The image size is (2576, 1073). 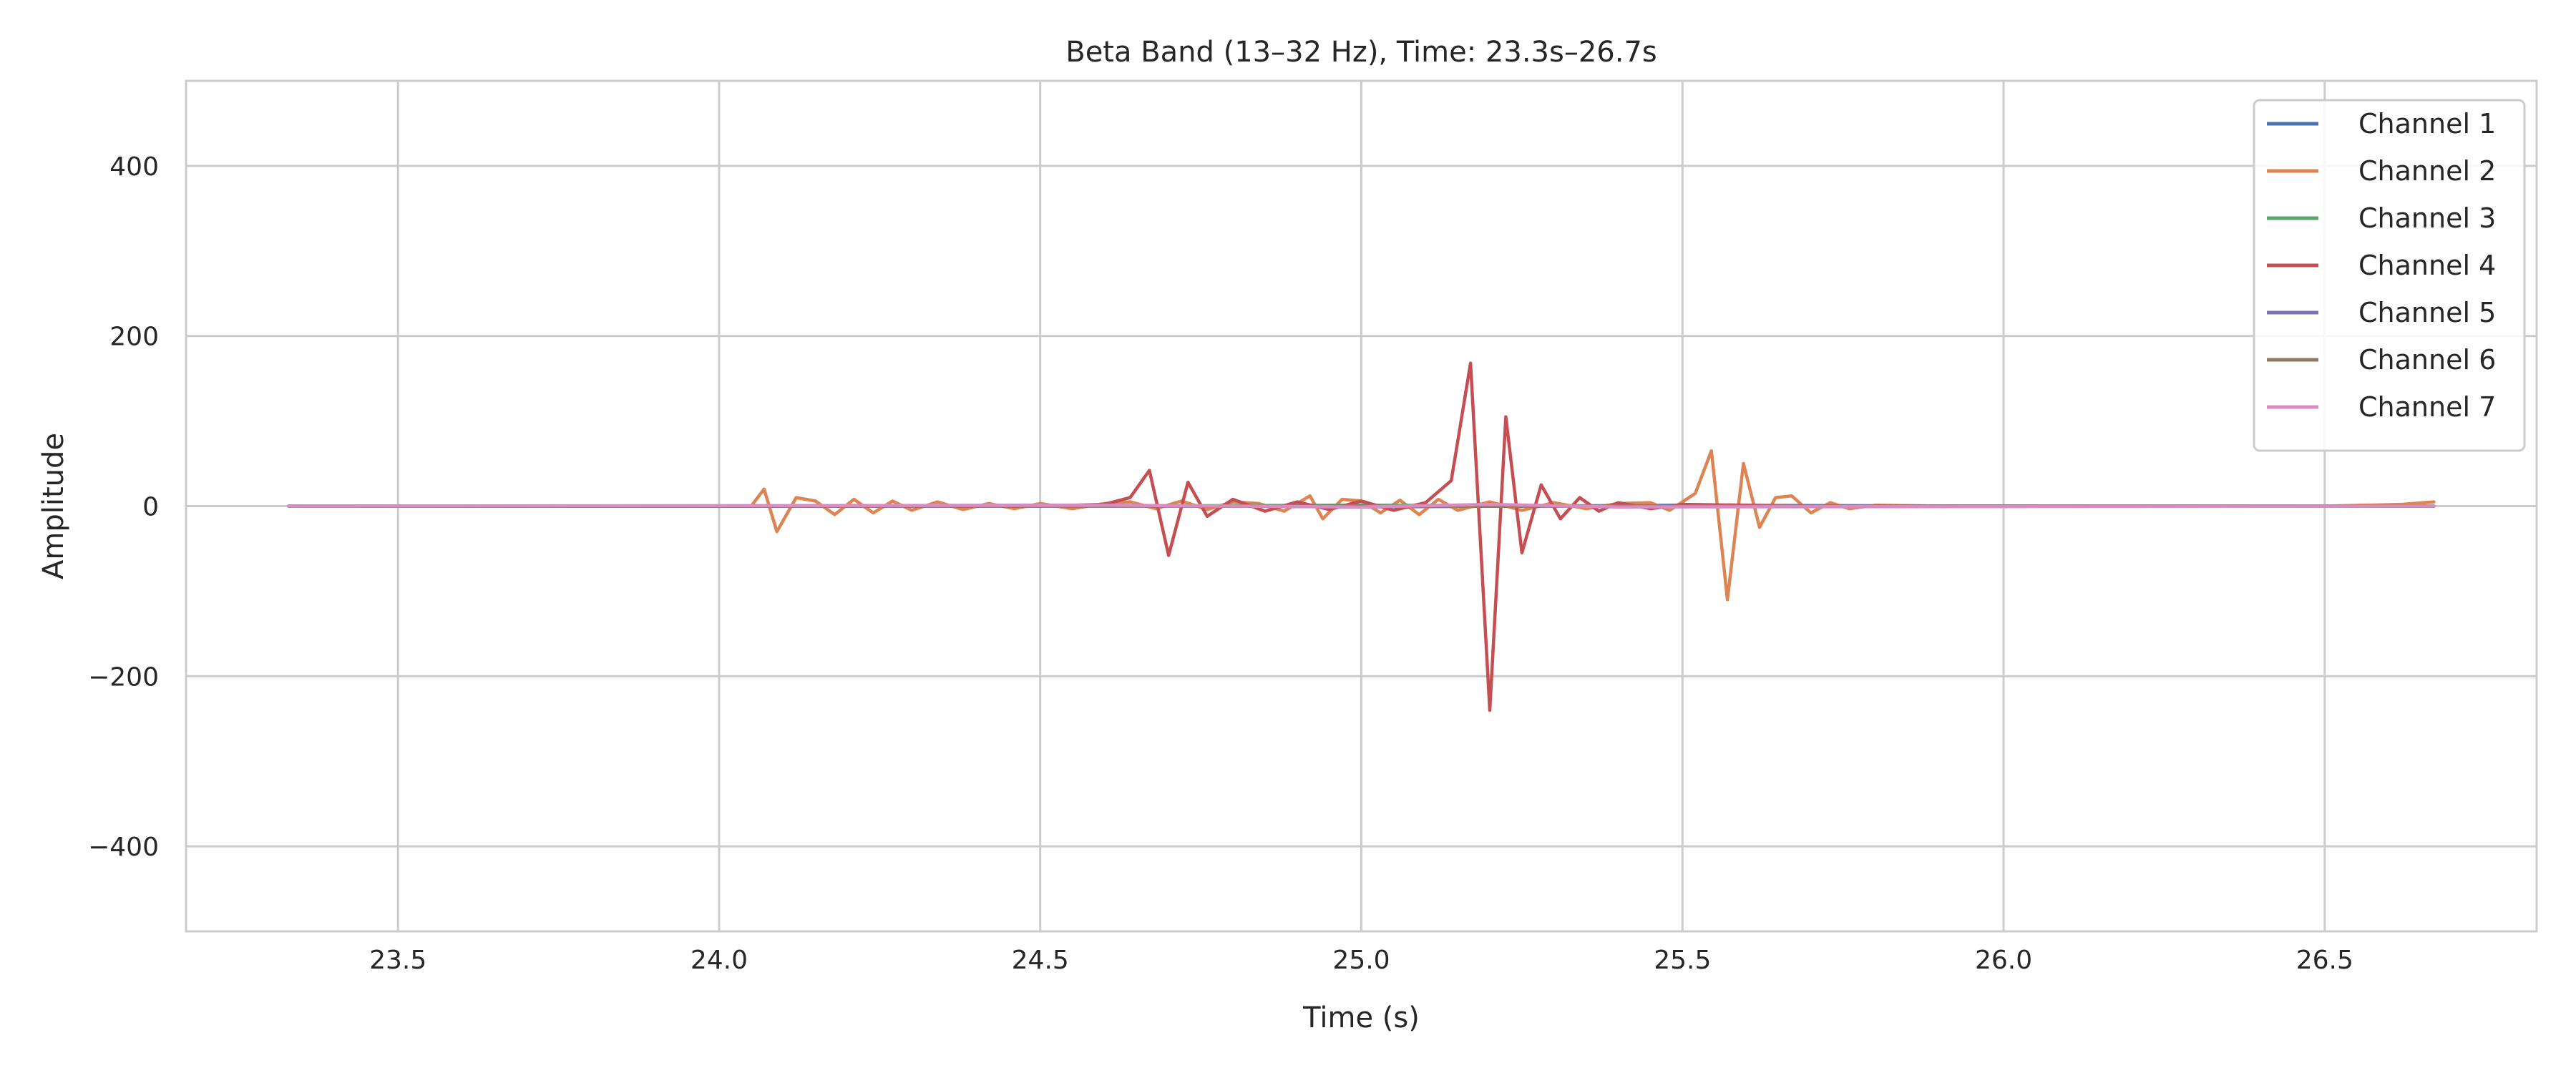 What do you see at coordinates (2427, 123) in the screenshot?
I see `legend-label-channel-1: Channel 1` at bounding box center [2427, 123].